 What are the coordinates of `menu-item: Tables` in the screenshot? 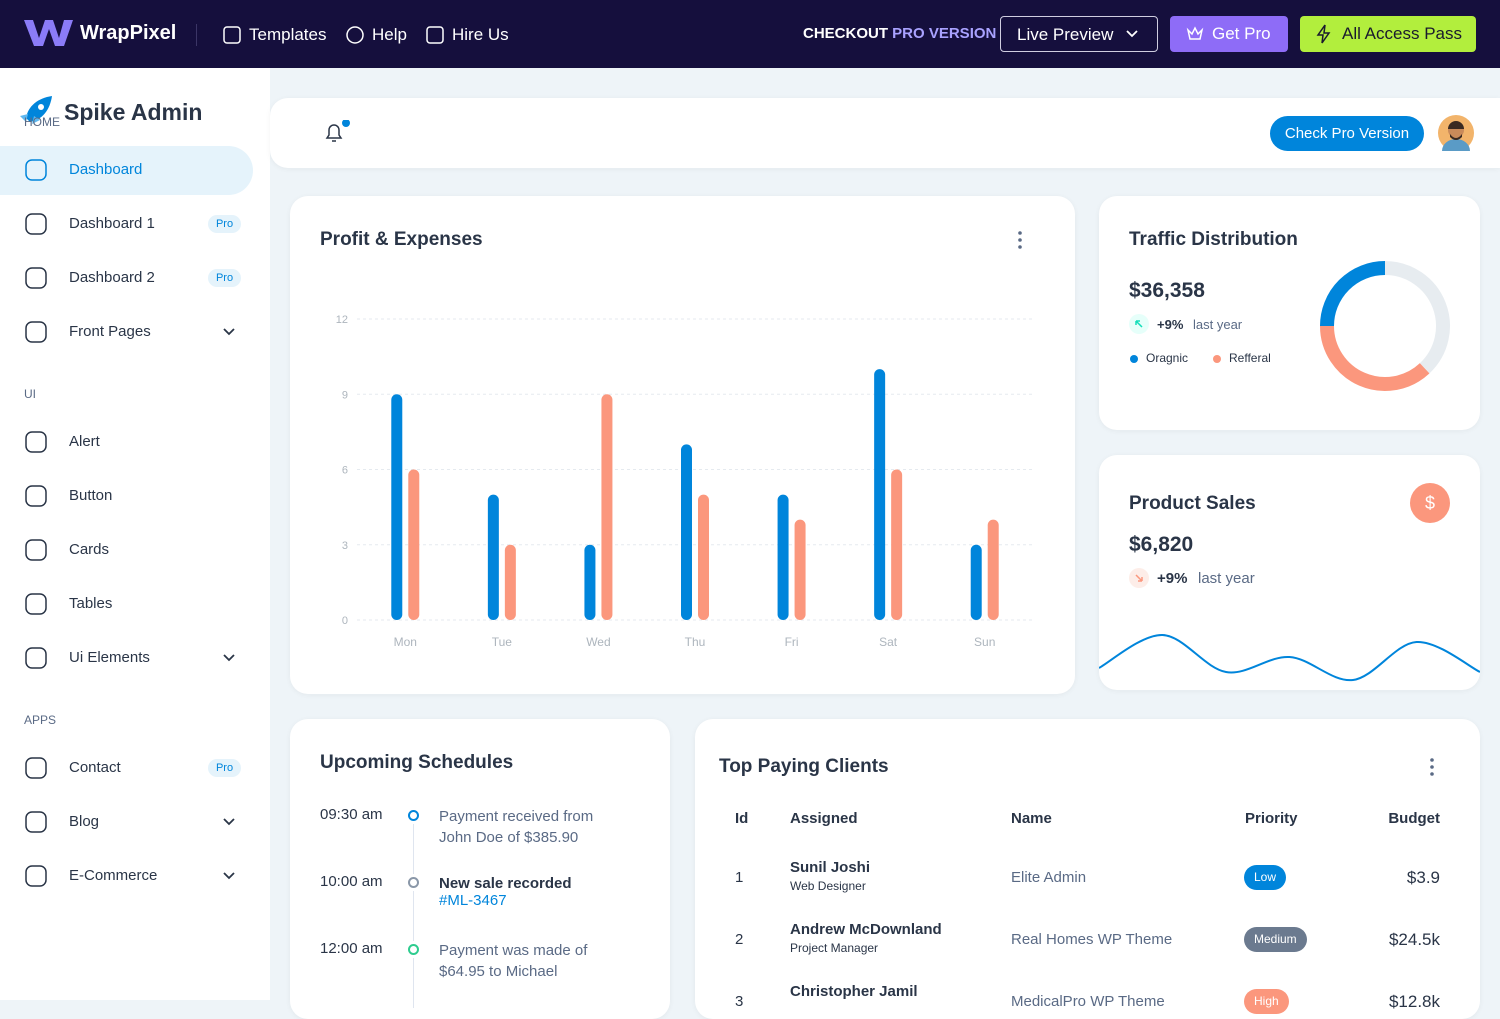 It's located at (91, 603).